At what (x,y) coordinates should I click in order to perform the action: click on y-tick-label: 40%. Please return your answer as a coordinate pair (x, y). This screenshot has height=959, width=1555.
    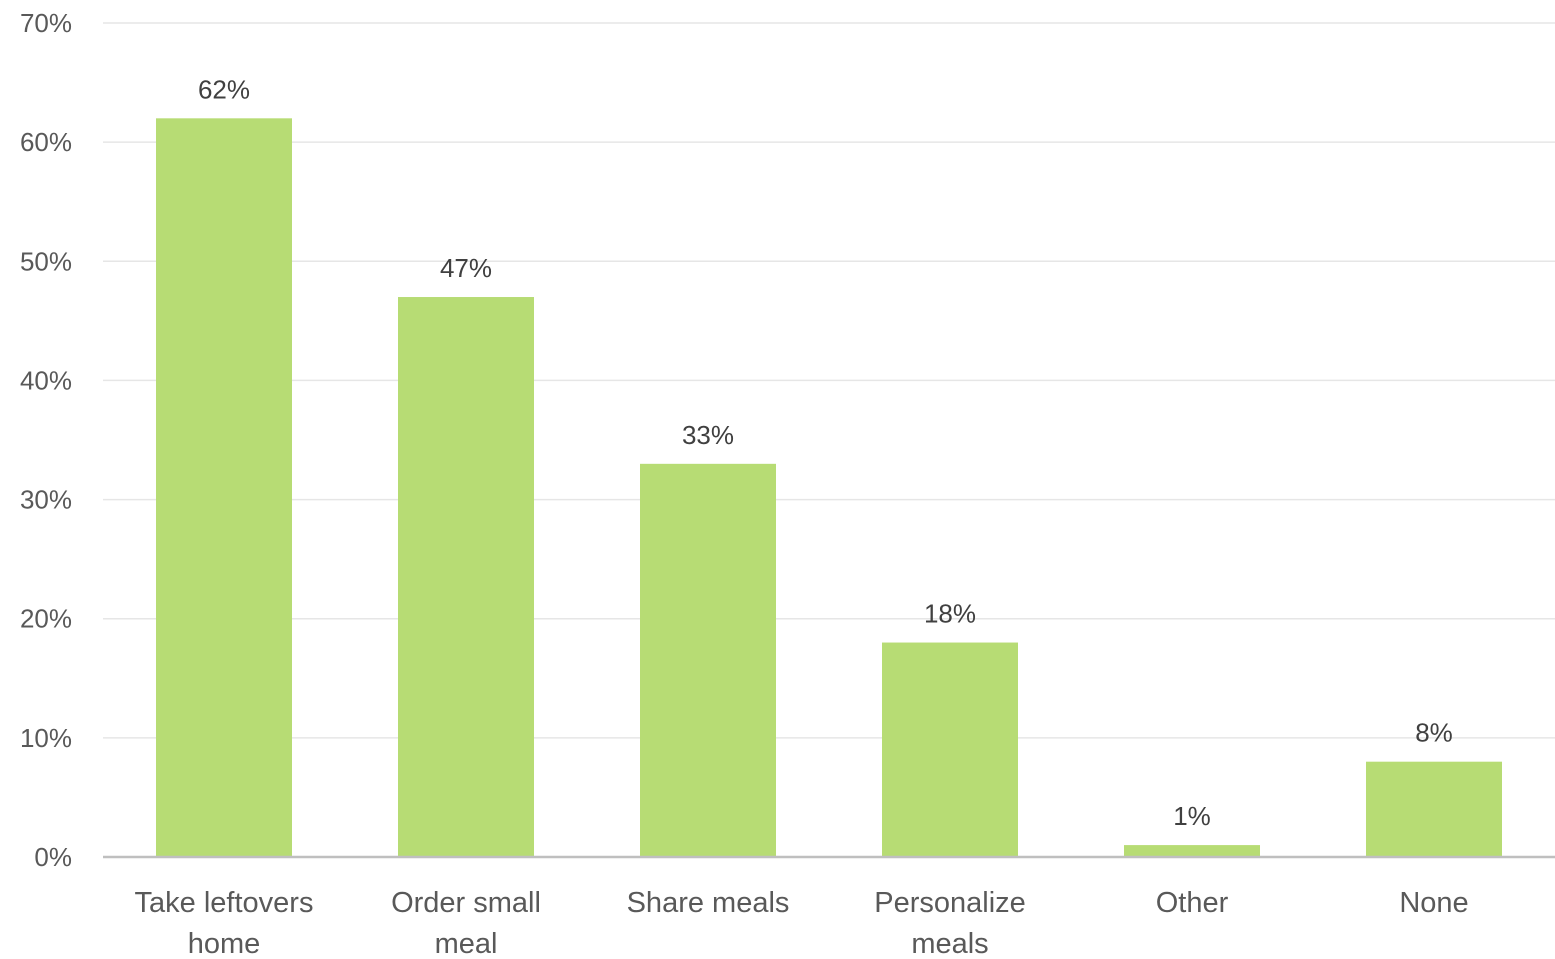
    Looking at the image, I should click on (46, 380).